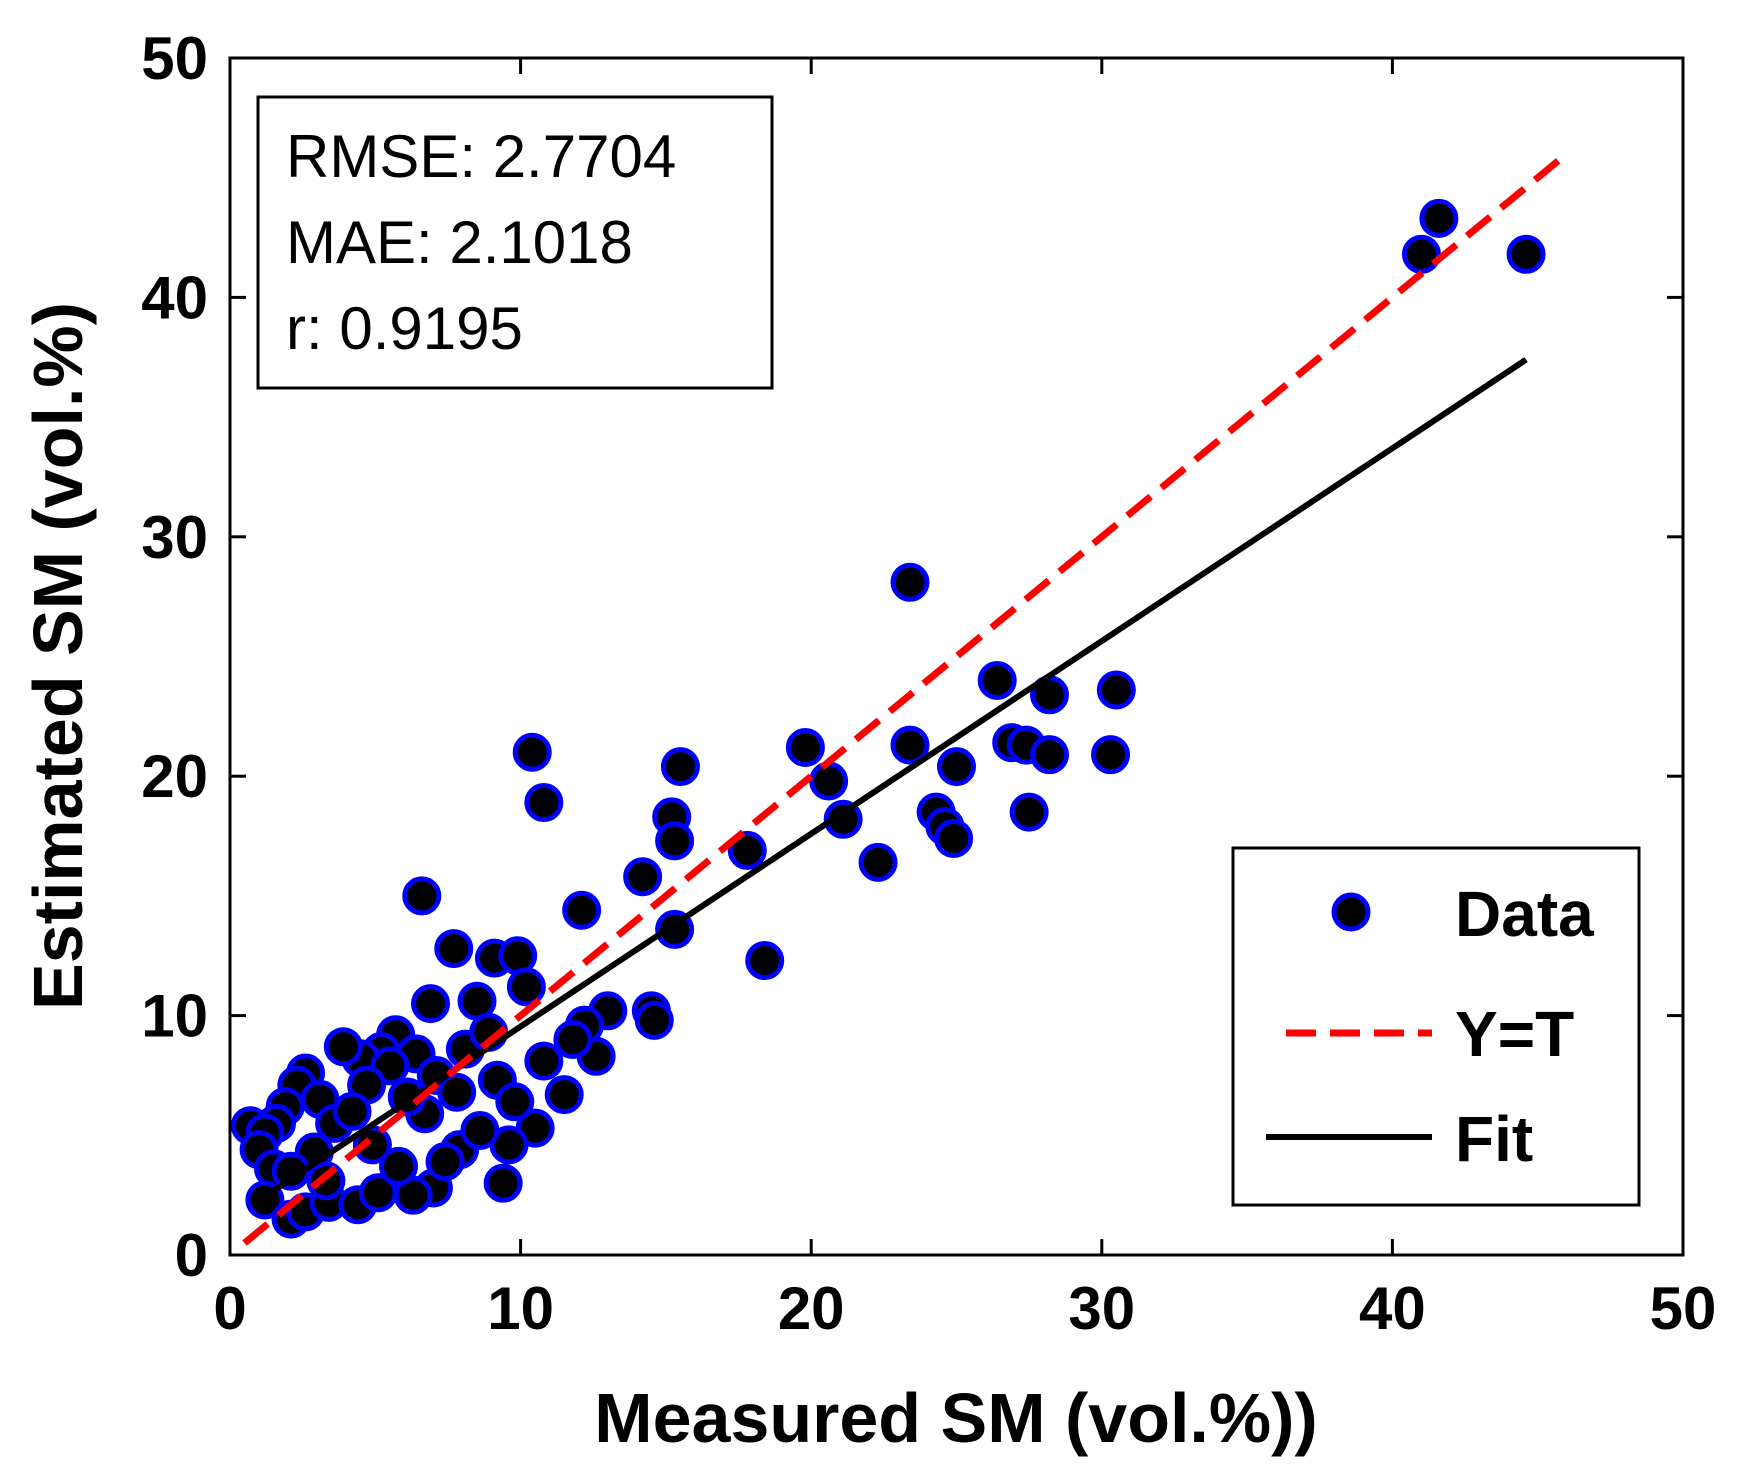  Describe the element at coordinates (191, 1255) in the screenshot. I see `y-tick-label: 0` at that location.